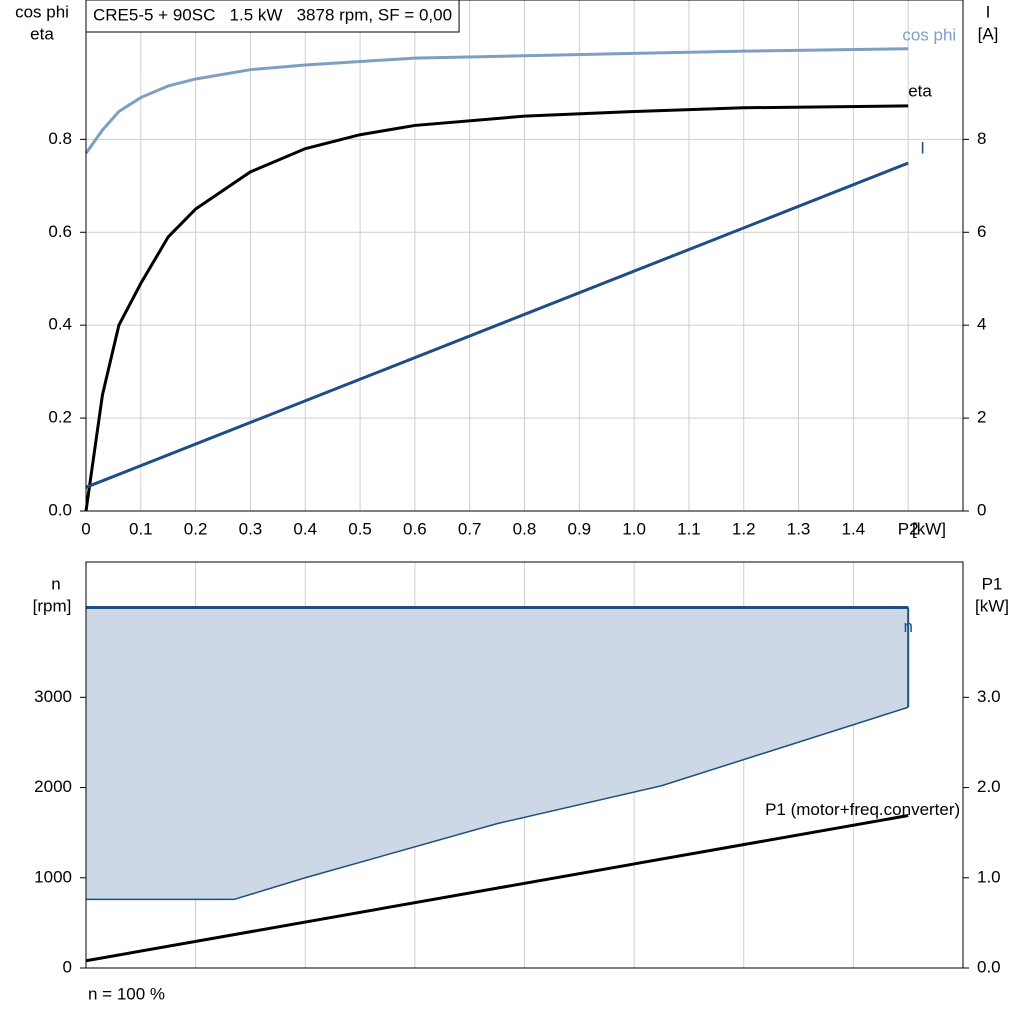 The image size is (1024, 1024). I want to click on x-tick-label: 0, so click(85, 528).